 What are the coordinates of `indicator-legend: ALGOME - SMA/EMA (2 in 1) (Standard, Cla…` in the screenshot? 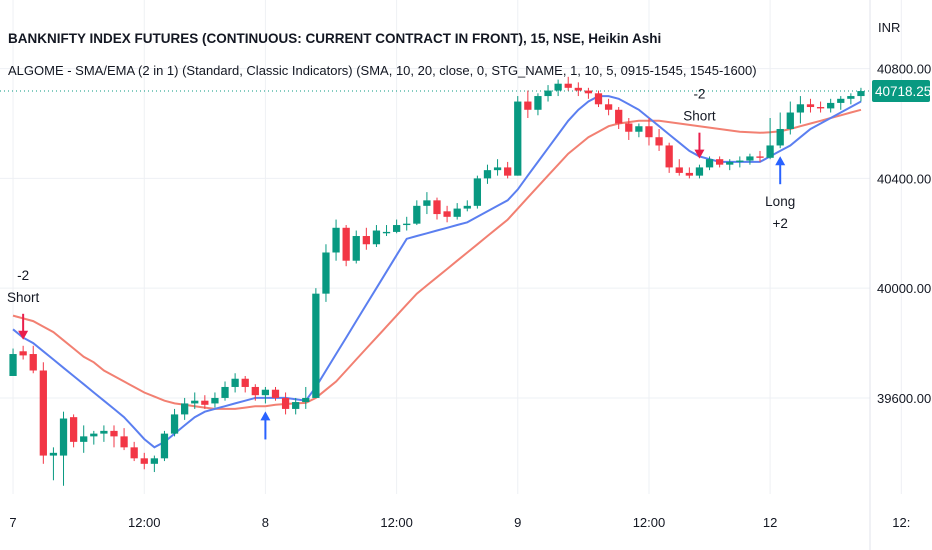 It's located at (382, 70).